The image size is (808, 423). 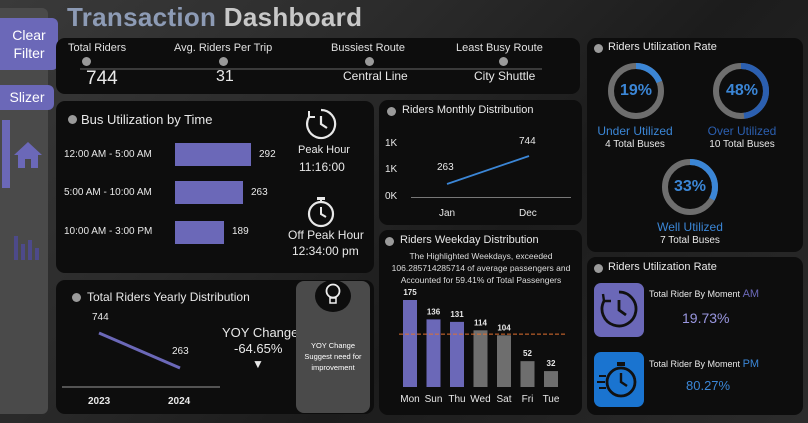 What do you see at coordinates (24, 211) in the screenshot?
I see `sidebar` at bounding box center [24, 211].